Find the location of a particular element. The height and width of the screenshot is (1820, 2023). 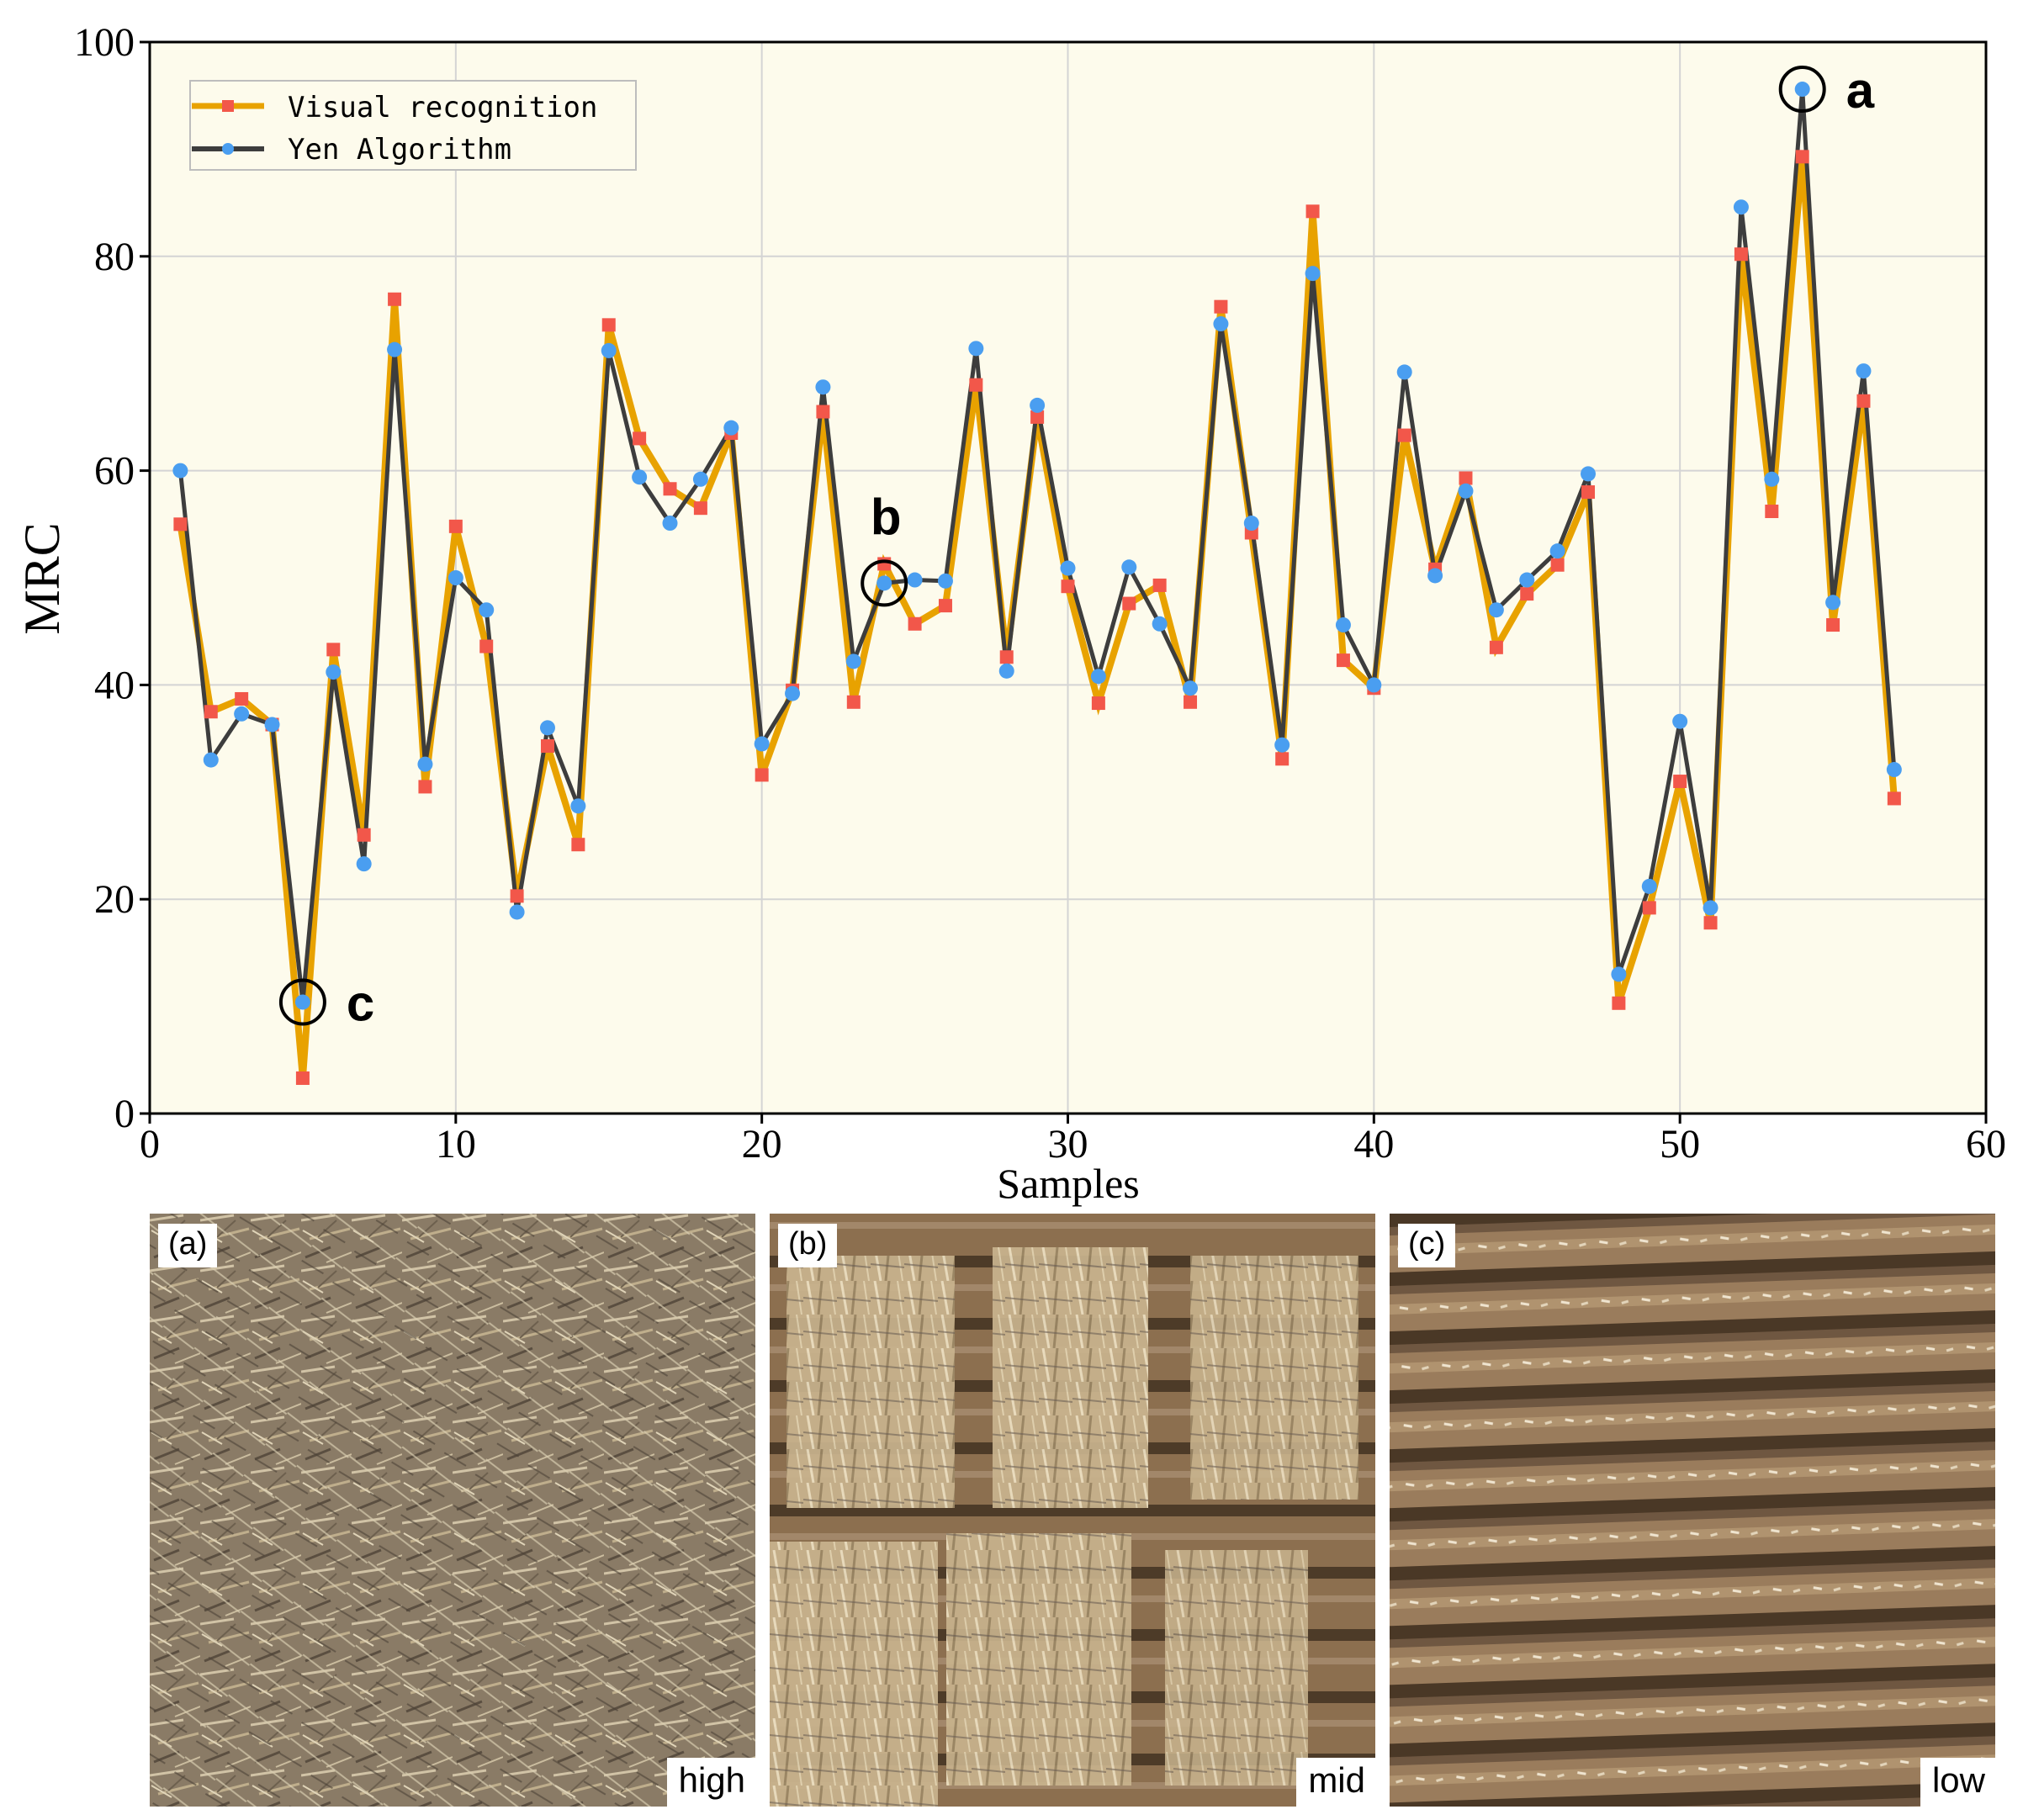

straw-texture-b is located at coordinates (1072, 1510).